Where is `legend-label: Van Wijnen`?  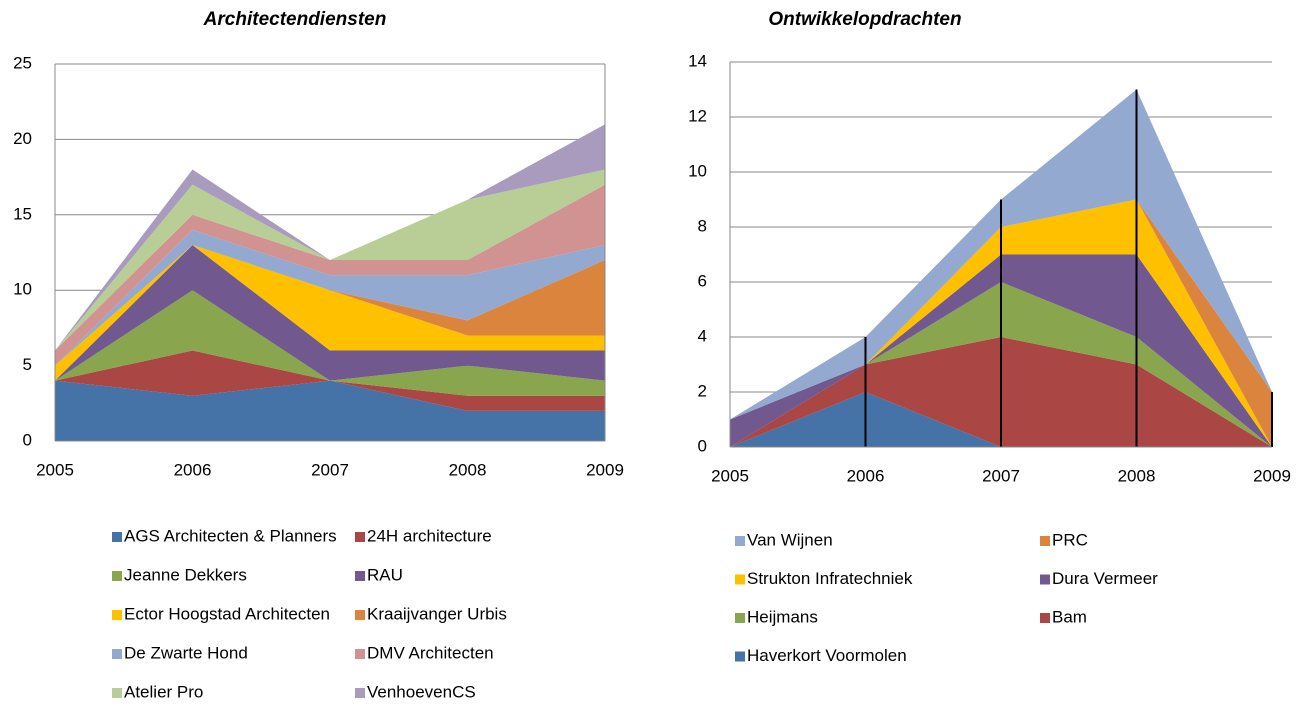
legend-label: Van Wijnen is located at coordinates (790, 539).